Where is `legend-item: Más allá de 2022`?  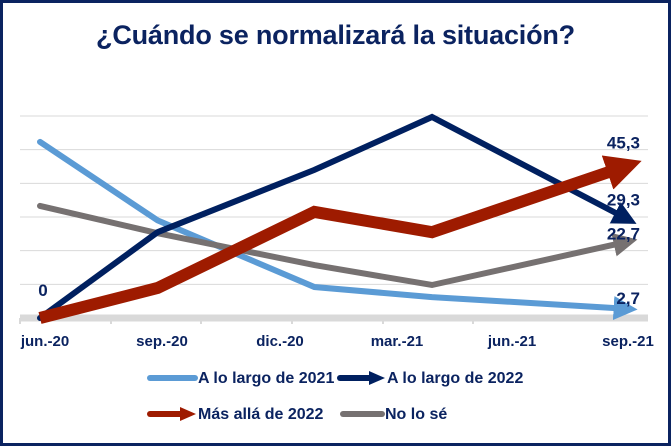 legend-item: Más allá de 2022 is located at coordinates (235, 414).